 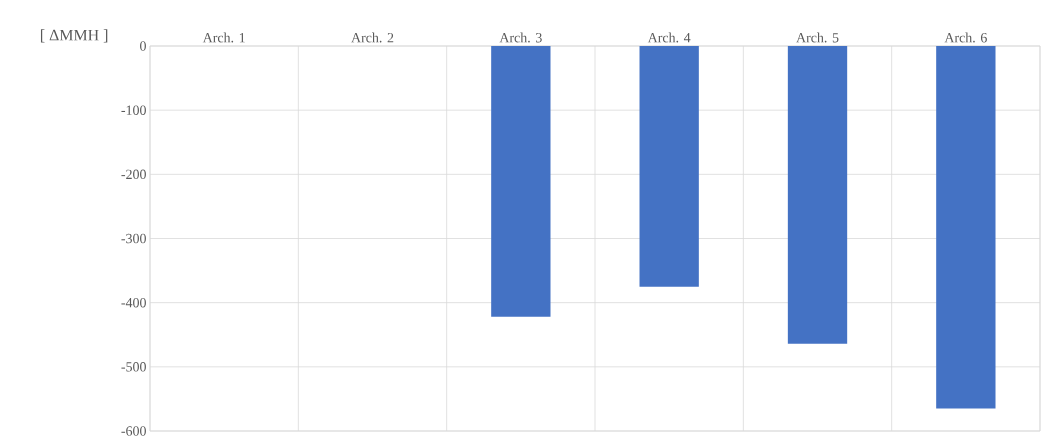 I want to click on y-tick-label: -500, so click(x=133, y=367).